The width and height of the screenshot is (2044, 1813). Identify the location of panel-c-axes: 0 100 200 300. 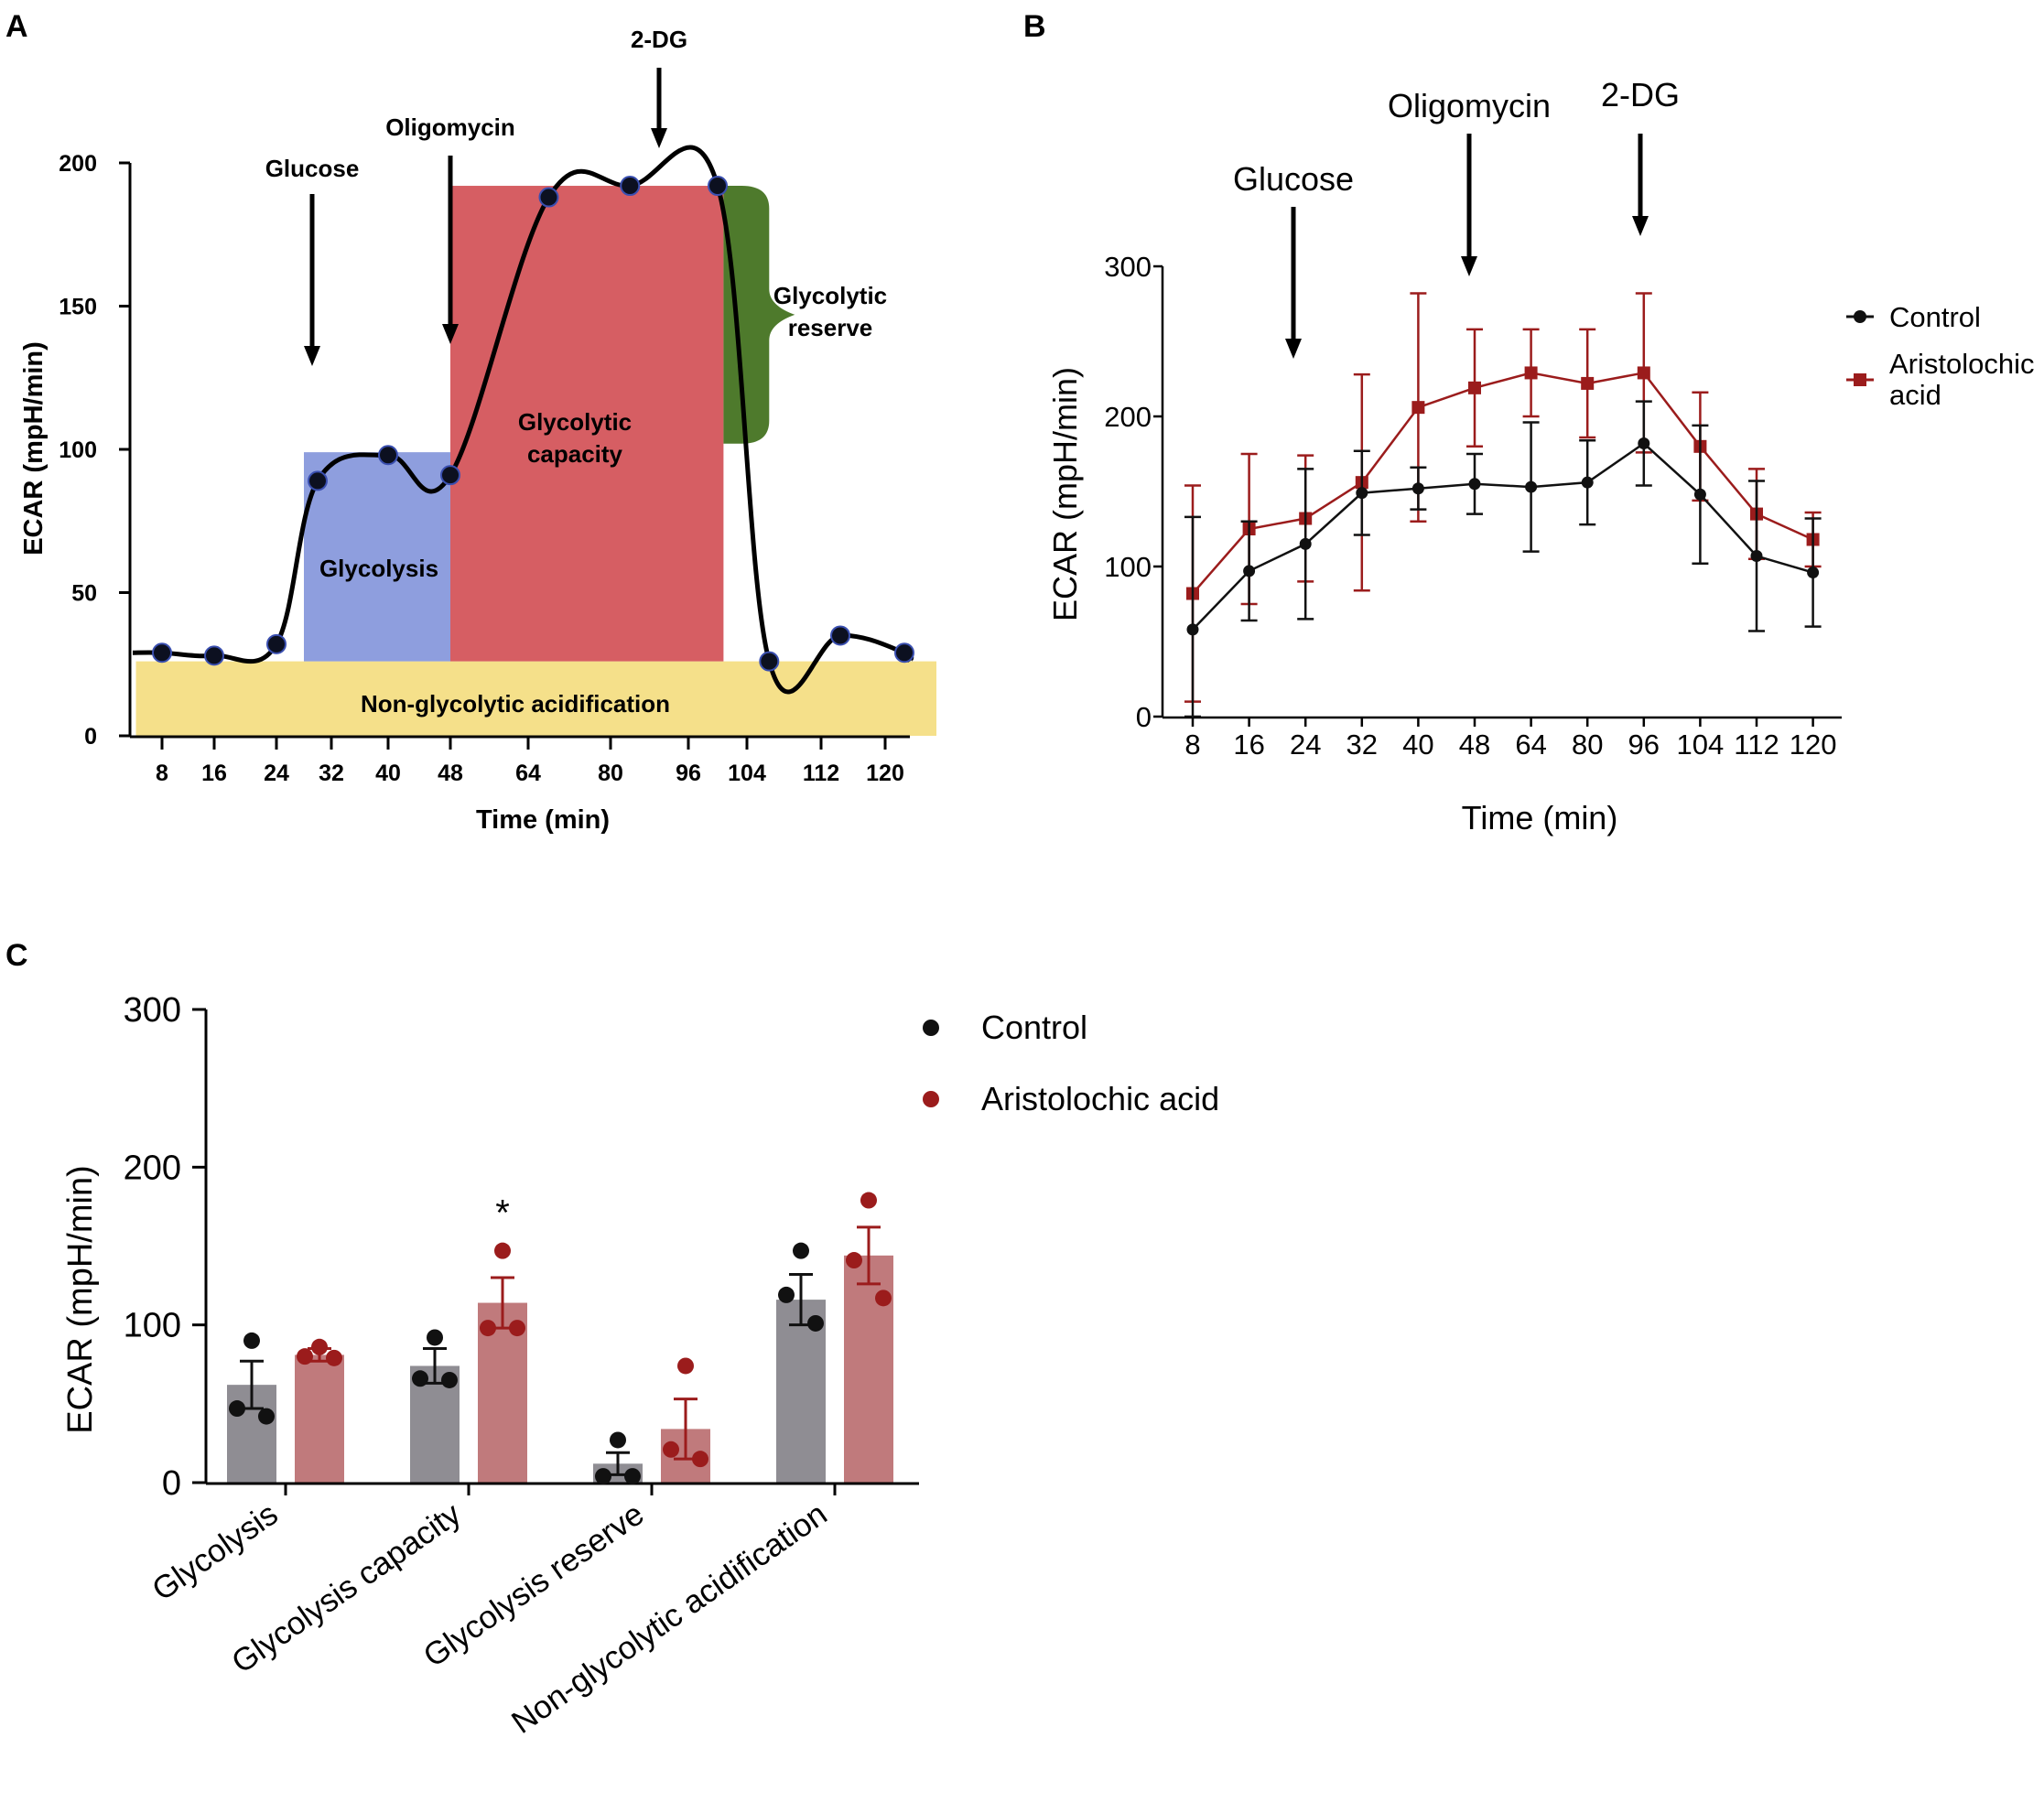
(521, 1247).